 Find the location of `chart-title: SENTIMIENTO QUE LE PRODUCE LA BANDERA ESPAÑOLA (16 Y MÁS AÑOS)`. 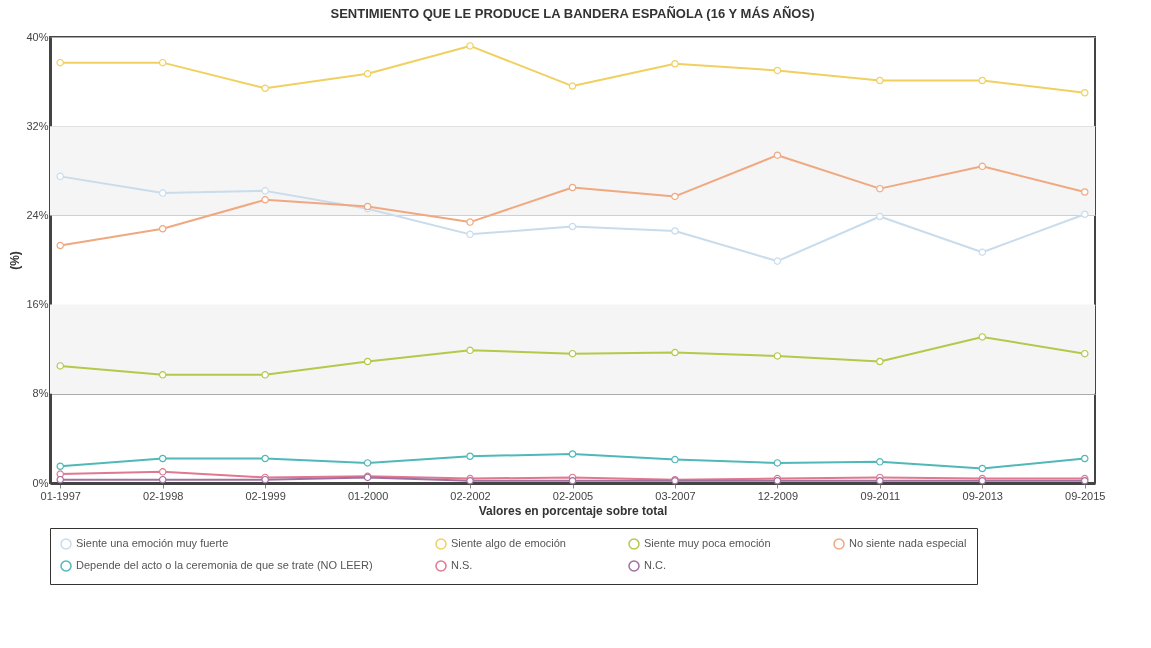

chart-title: SENTIMIENTO QUE LE PRODUCE LA BANDERA ESPAÑOLA (16 Y MÁS AÑOS) is located at coordinates (572, 13).